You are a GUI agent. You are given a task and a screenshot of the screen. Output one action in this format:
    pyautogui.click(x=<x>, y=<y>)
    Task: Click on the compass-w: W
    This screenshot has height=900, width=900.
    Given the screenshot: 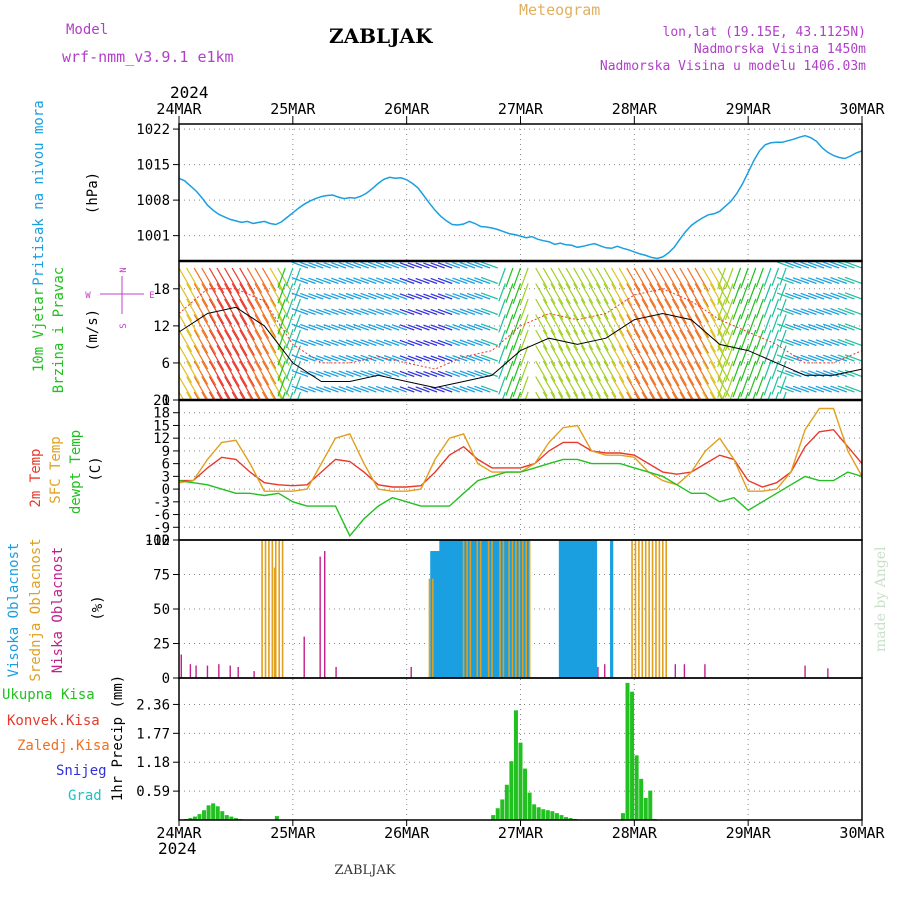 What is the action you would take?
    pyautogui.click(x=88, y=296)
    